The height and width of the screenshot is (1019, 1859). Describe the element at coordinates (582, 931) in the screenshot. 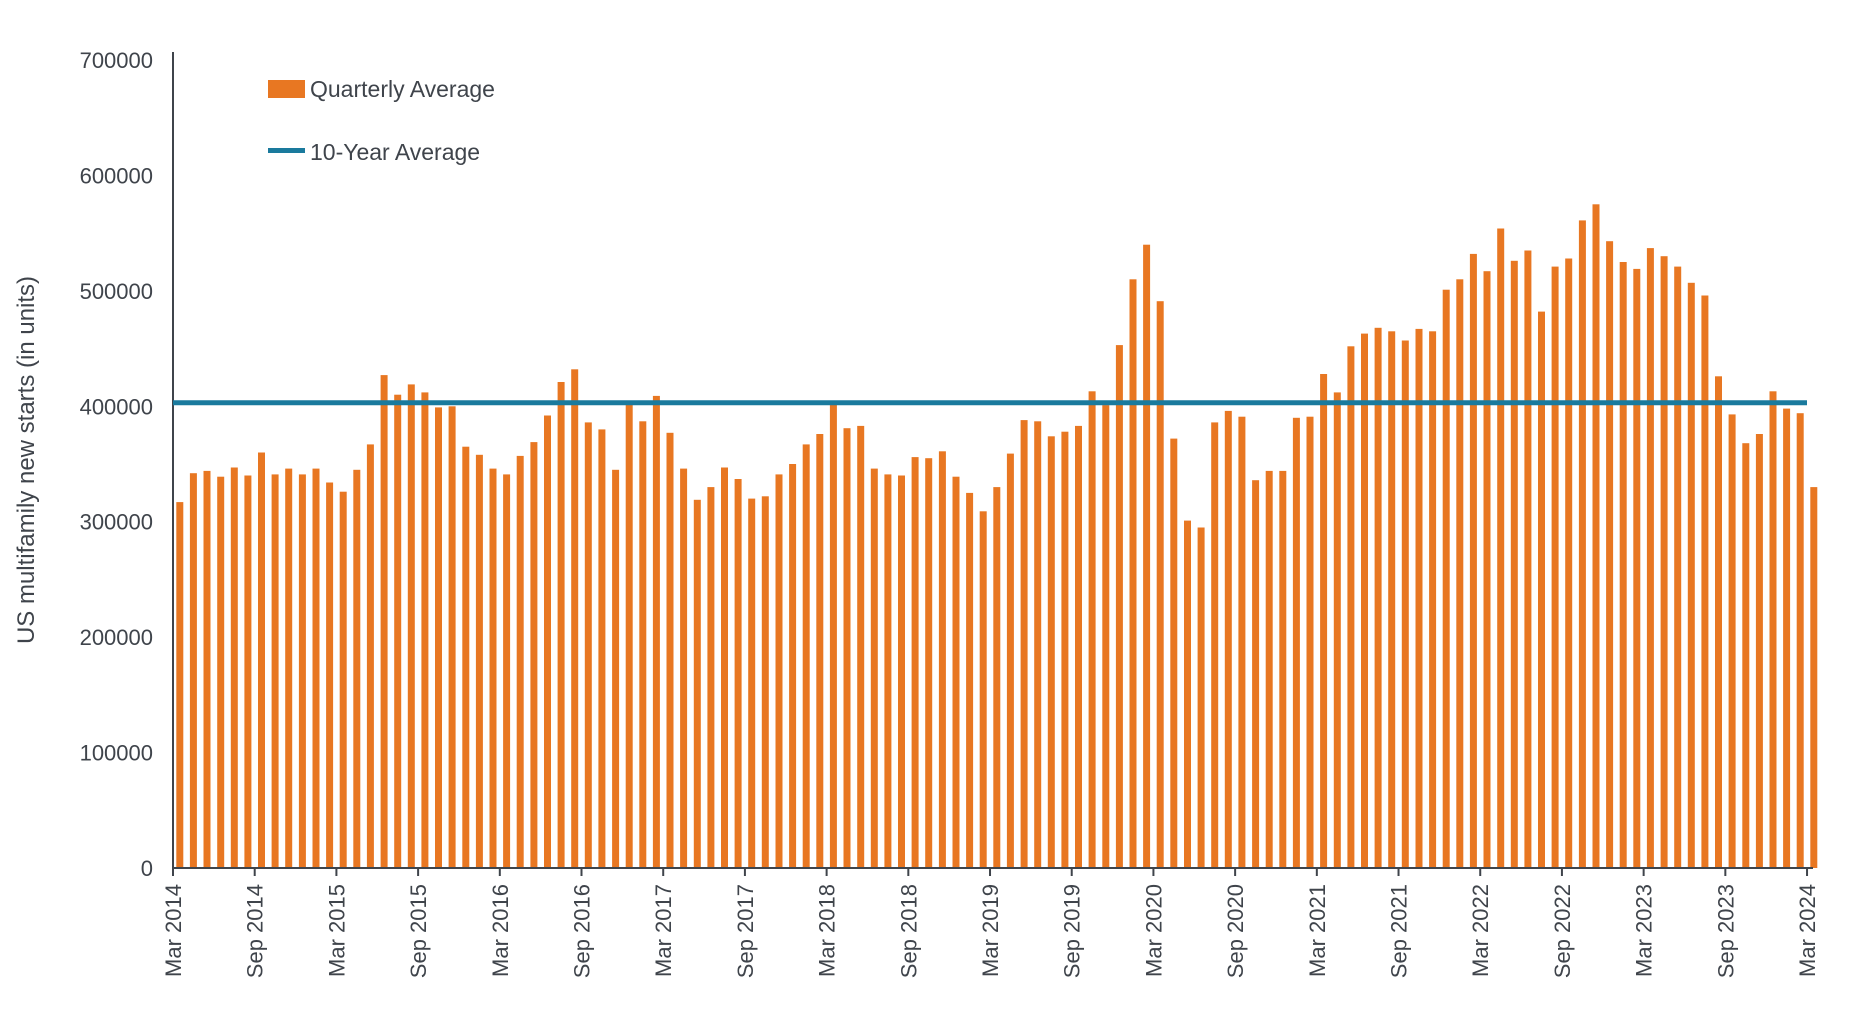

I see `x-tick-label: Sep 2016` at that location.